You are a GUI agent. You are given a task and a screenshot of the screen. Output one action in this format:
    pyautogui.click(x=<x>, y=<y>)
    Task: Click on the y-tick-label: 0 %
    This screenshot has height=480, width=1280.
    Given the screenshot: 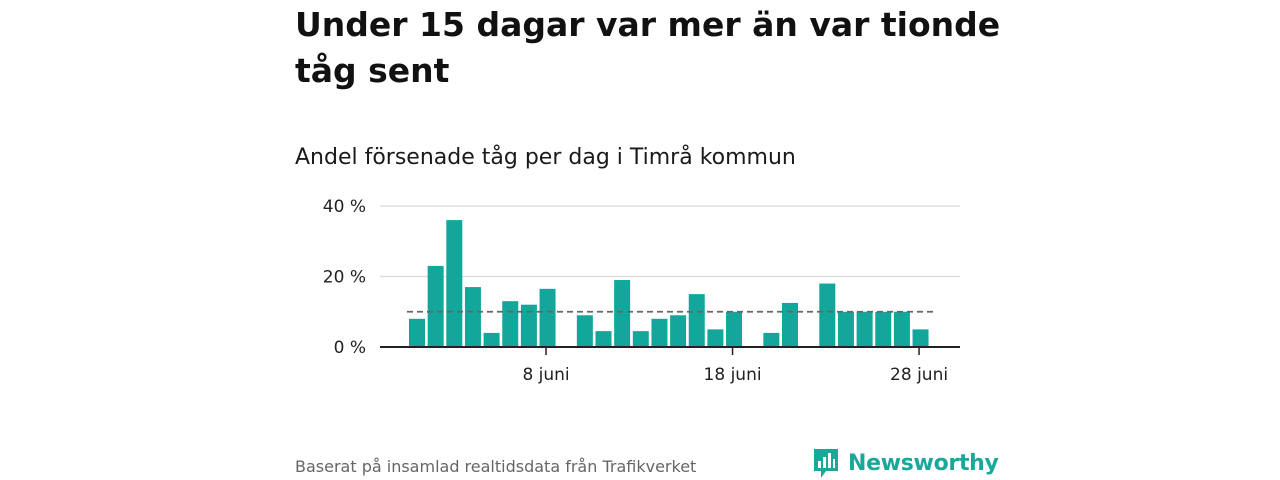 What is the action you would take?
    pyautogui.click(x=350, y=348)
    